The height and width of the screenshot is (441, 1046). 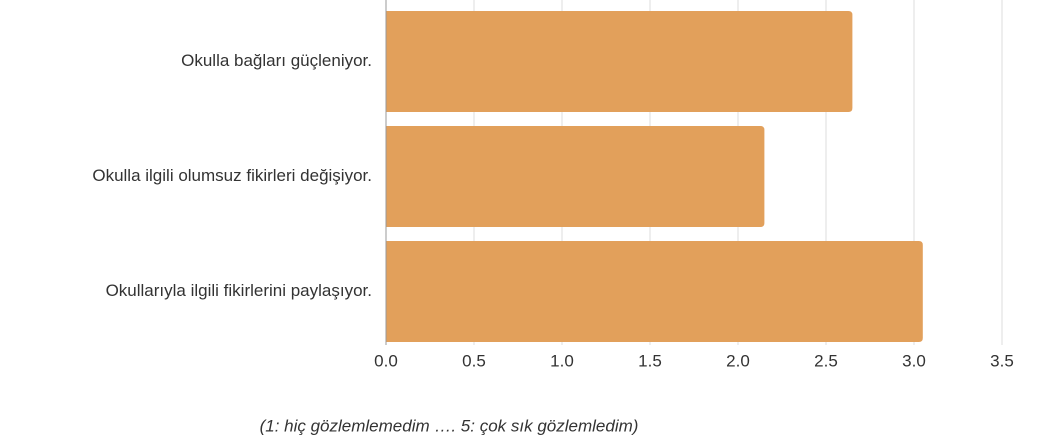 I want to click on x-tick-label: 2.5, so click(x=826, y=360).